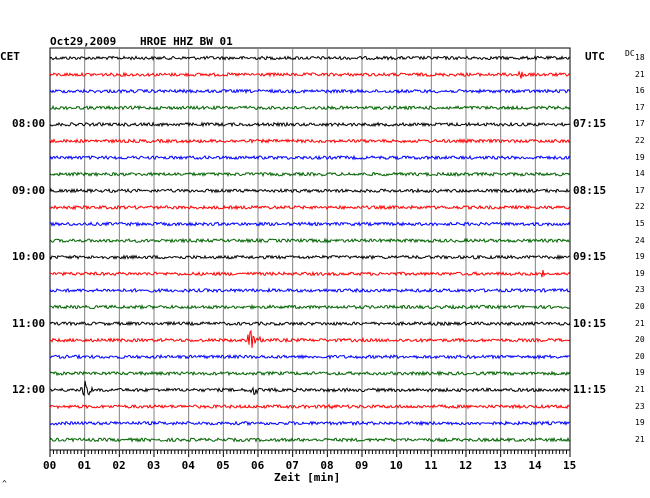 Image resolution: width=650 pixels, height=498 pixels. What do you see at coordinates (590, 323) in the screenshot?
I see `right-hour-label: 10:15` at bounding box center [590, 323].